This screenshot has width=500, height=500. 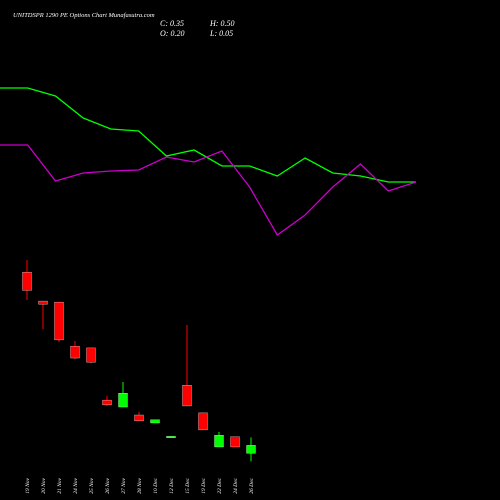 What do you see at coordinates (220, 485) in the screenshot?
I see `x-tick-label: 22 Dec` at bounding box center [220, 485].